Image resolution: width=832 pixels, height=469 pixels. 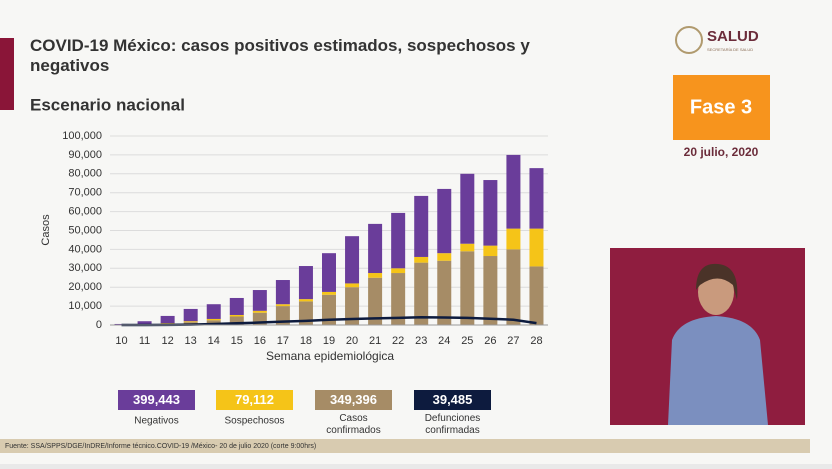 What do you see at coordinates (85, 287) in the screenshot?
I see `y-tick-label: 20,000` at bounding box center [85, 287].